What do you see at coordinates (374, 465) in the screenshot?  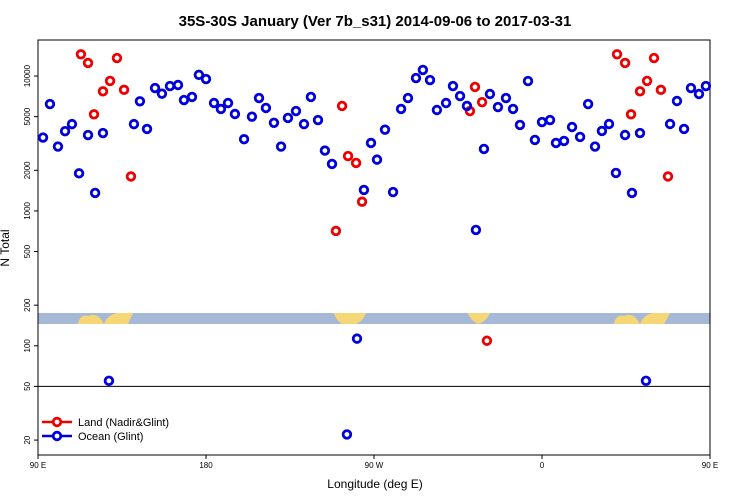 I see `x-tick-label: 90 W` at bounding box center [374, 465].